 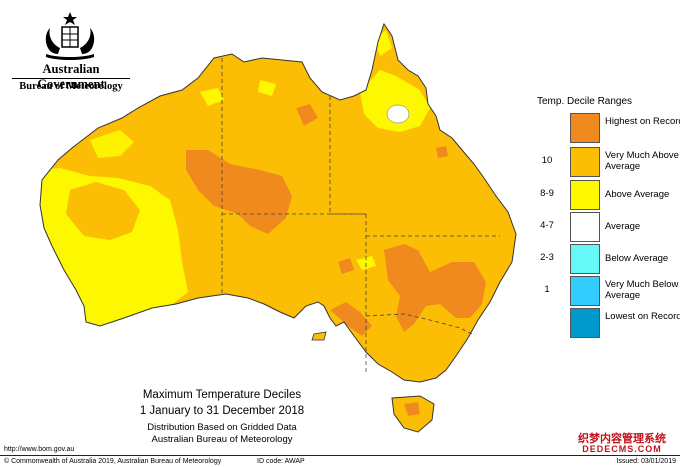 What do you see at coordinates (222, 411) in the screenshot?
I see `map-period: 1 January to 31 December 2018` at bounding box center [222, 411].